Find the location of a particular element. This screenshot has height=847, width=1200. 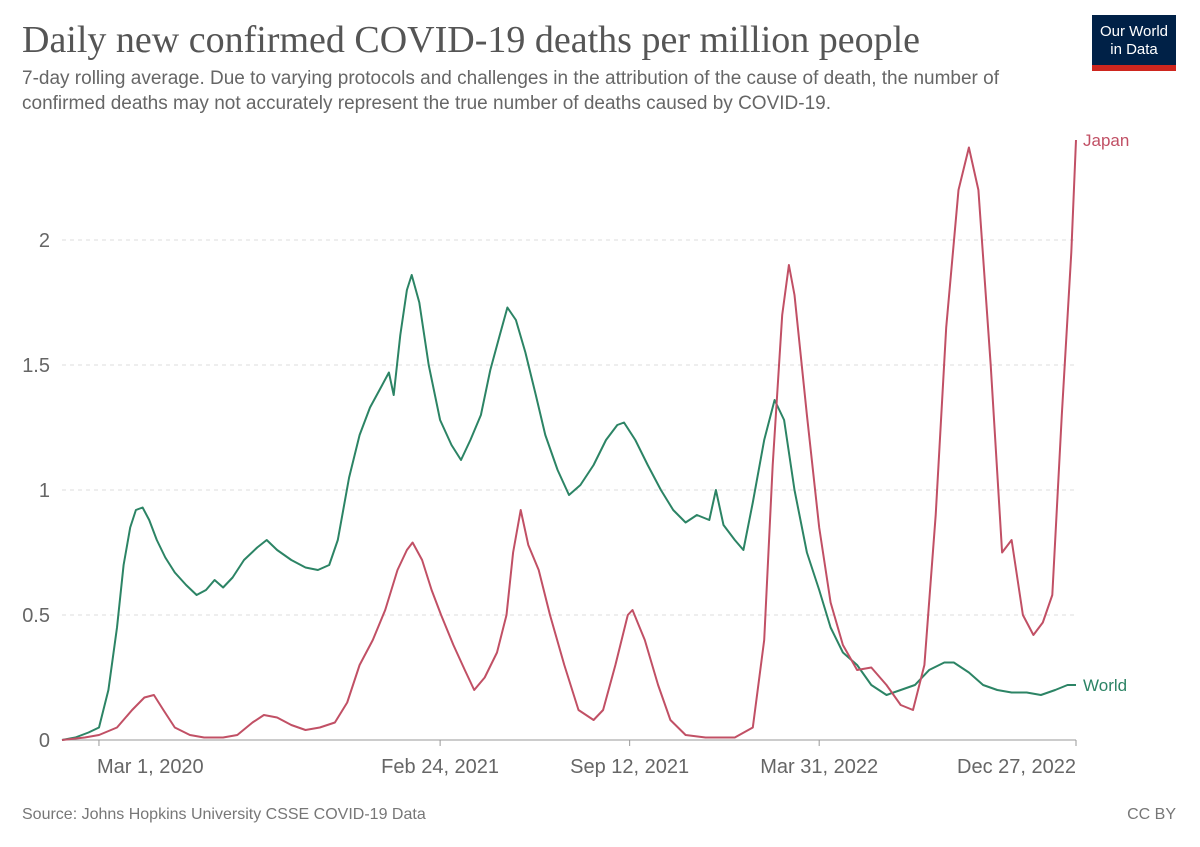

owid-logo: Our World in Data is located at coordinates (1134, 43).